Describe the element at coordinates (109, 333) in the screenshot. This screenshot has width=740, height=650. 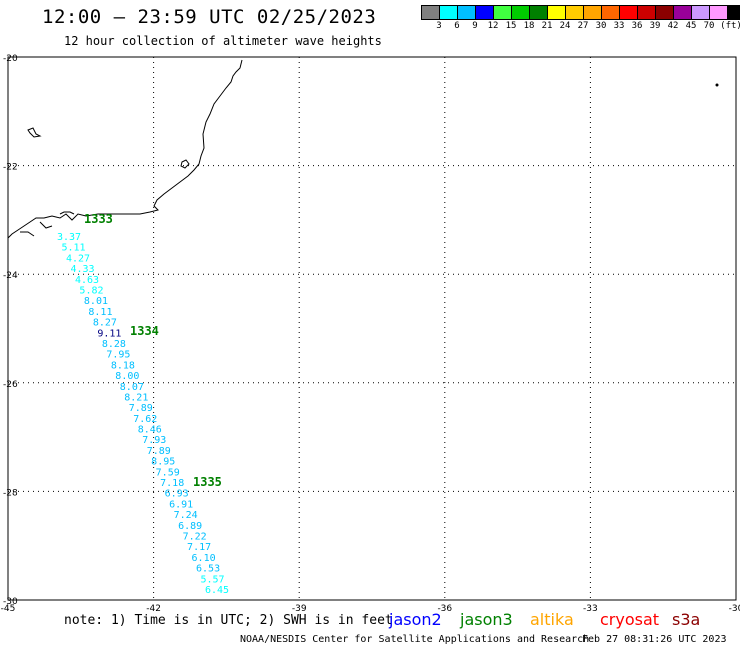
I see `swh-value: 9.11` at that location.